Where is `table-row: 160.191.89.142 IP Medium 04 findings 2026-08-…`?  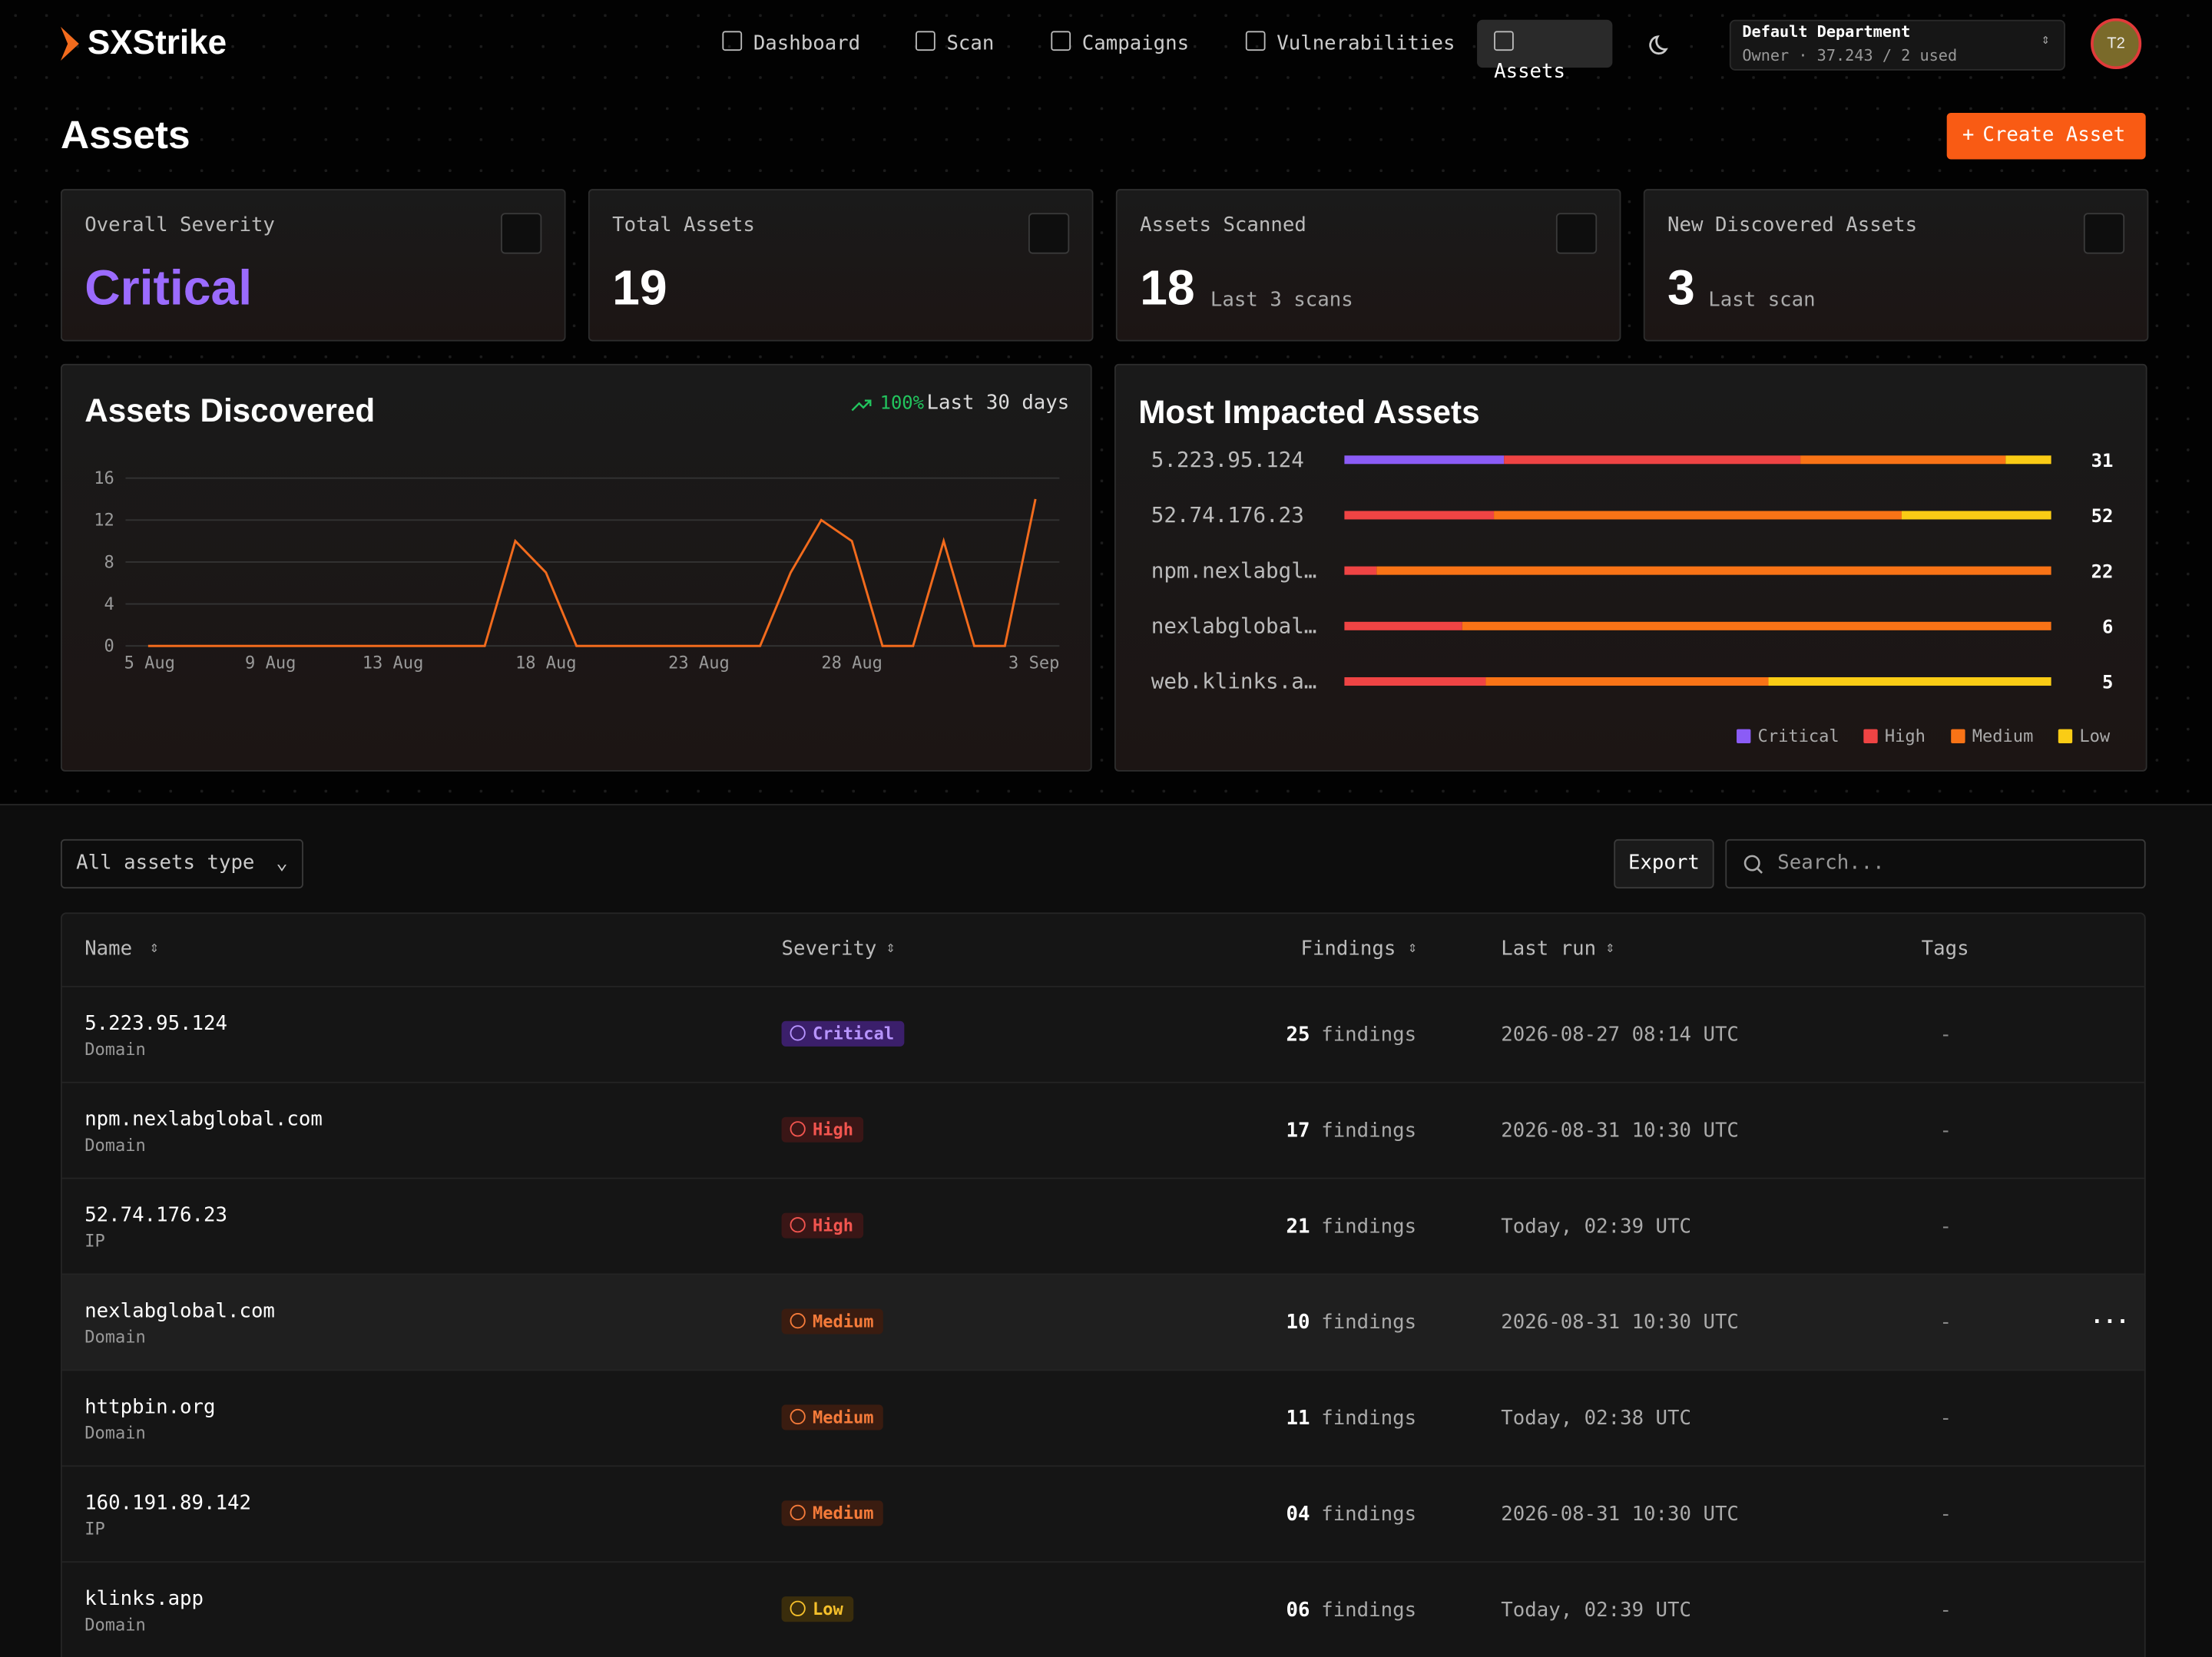 table-row: 160.191.89.142 IP Medium 04 findings 2026-08-… is located at coordinates (1103, 1513).